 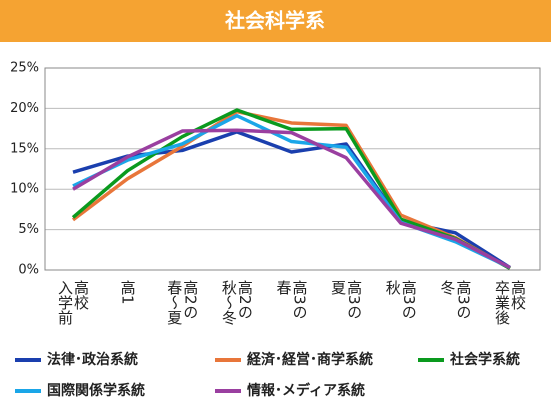 I want to click on x-tick-label: 卒業後, so click(x=502, y=302).